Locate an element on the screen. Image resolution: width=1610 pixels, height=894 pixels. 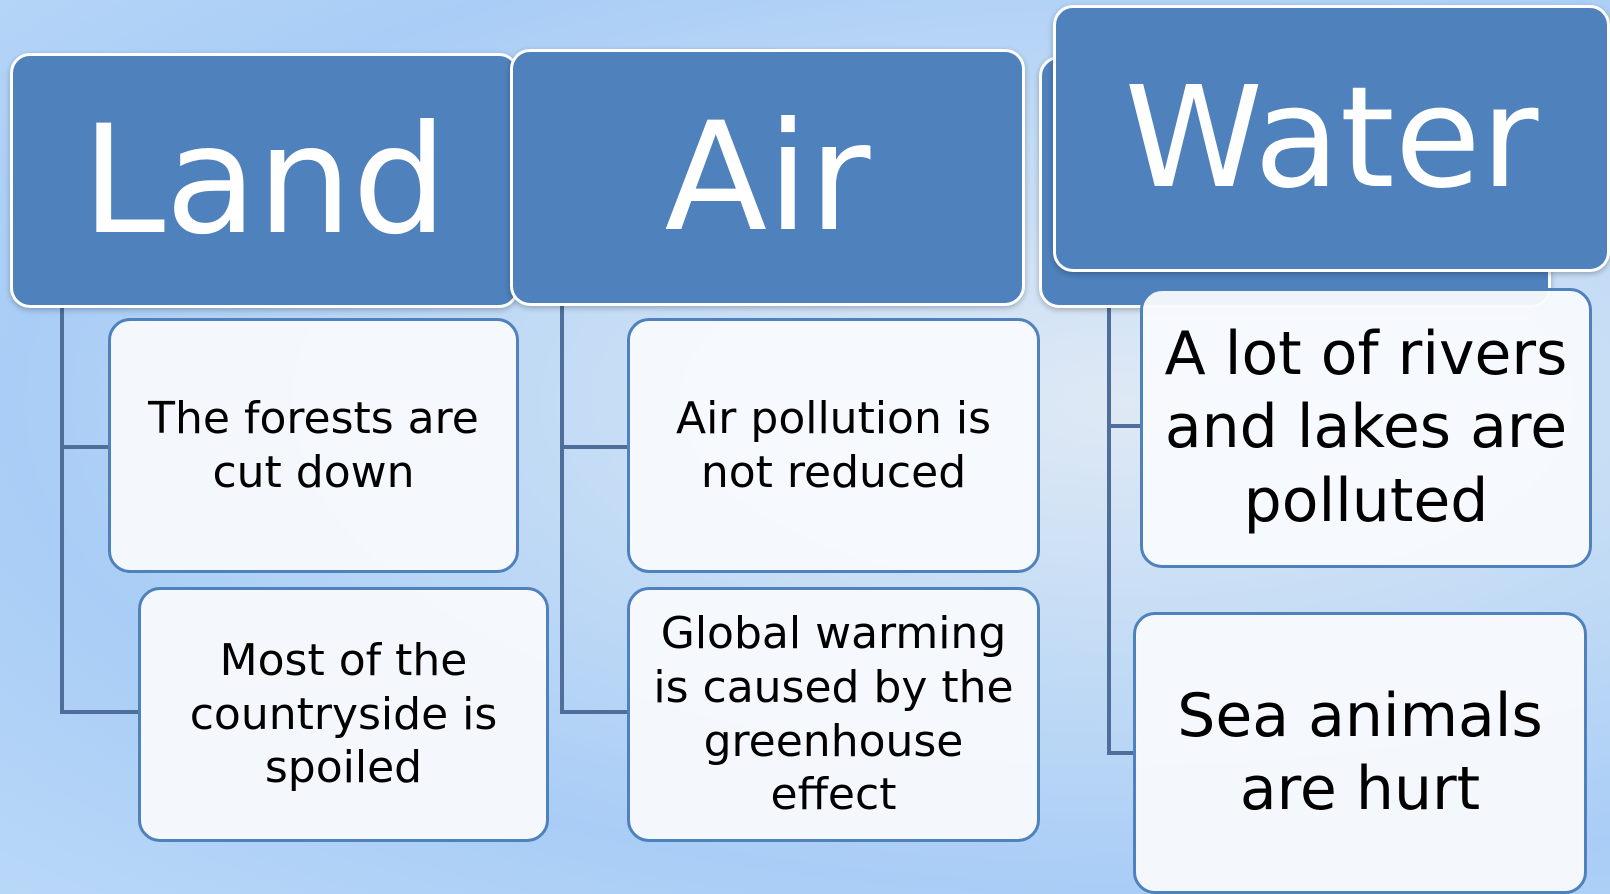
column-item: The forests are cut down is located at coordinates (313, 445).